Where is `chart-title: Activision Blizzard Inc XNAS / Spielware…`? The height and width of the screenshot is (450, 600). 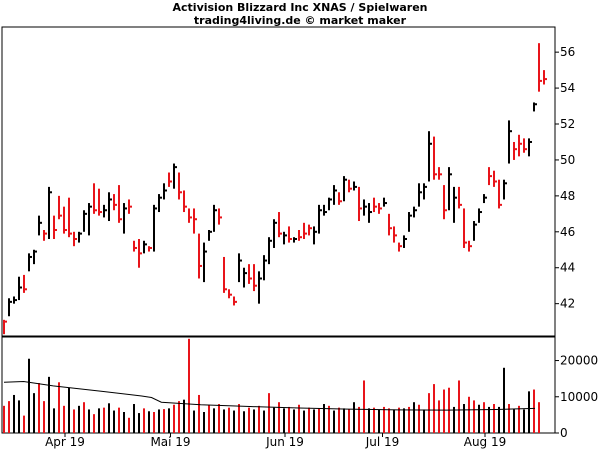 chart-title: Activision Blizzard Inc XNAS / Spielware… is located at coordinates (300, 7).